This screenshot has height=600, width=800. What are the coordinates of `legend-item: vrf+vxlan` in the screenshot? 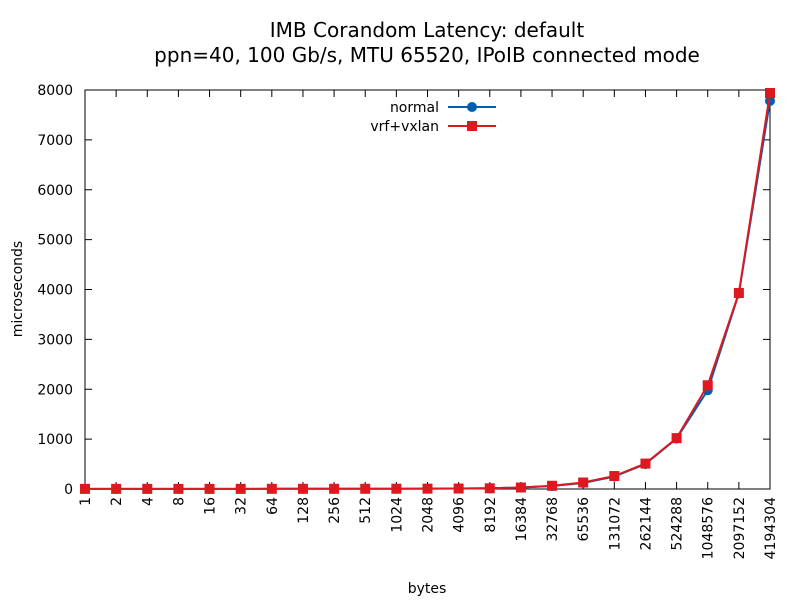 It's located at (433, 127).